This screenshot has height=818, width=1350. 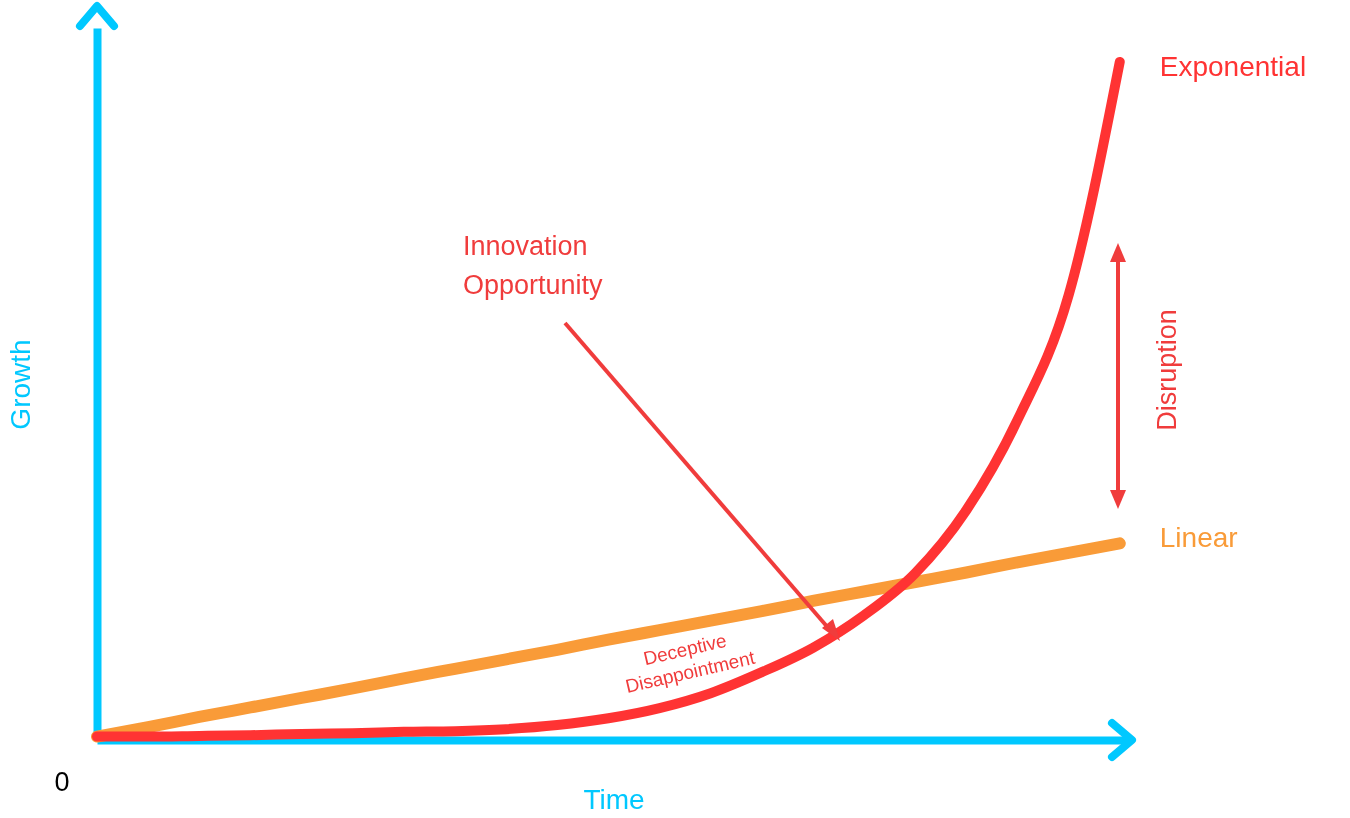 What do you see at coordinates (1233, 66) in the screenshot?
I see `series-label: Exponential` at bounding box center [1233, 66].